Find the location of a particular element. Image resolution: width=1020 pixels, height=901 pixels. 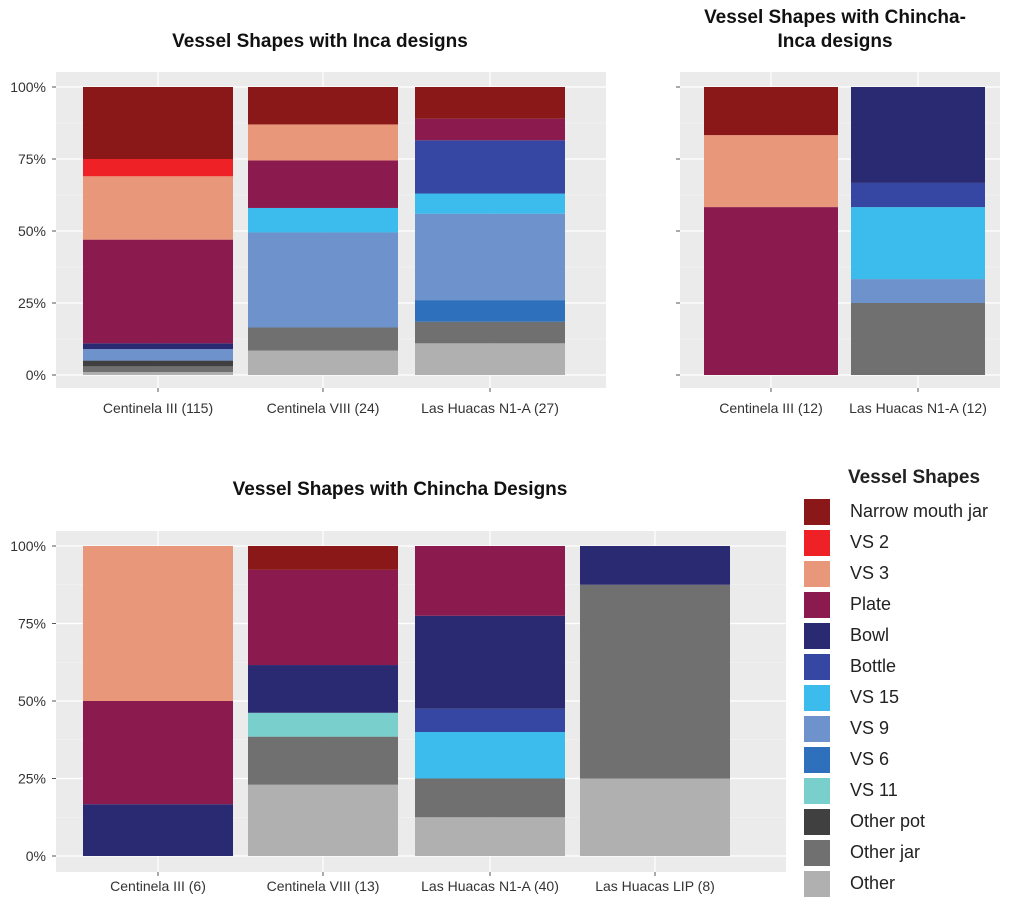

legend-title: Vessel Shapes is located at coordinates (914, 477).